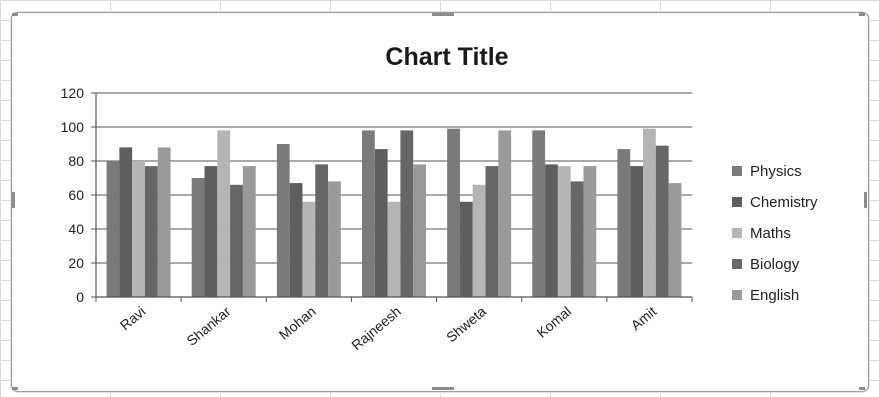  I want to click on resize-handle-bottom-left, so click(15, 388).